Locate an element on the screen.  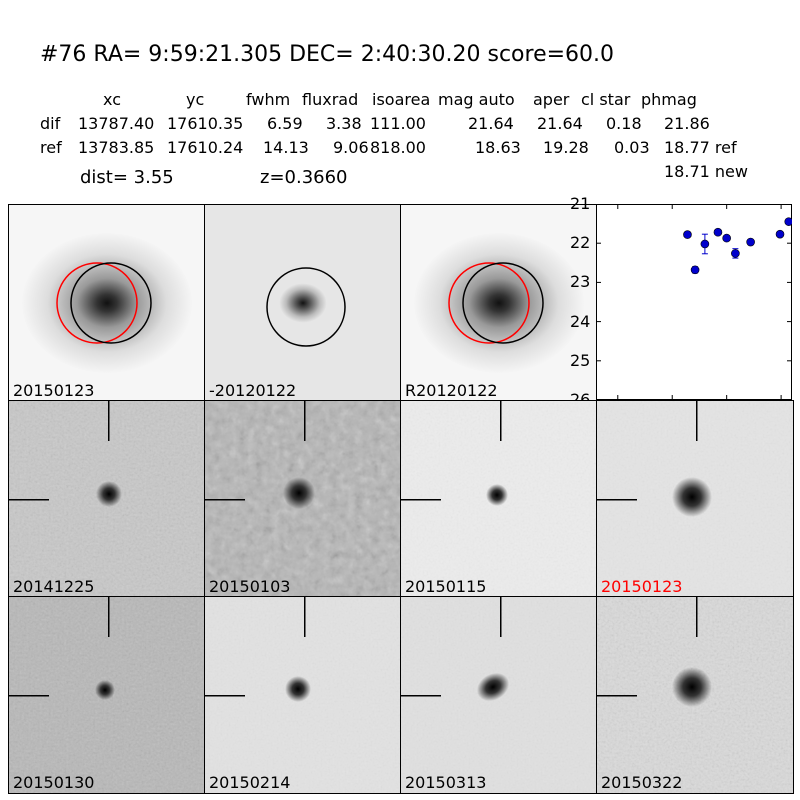
panel-label: 20150130 is located at coordinates (54, 782).